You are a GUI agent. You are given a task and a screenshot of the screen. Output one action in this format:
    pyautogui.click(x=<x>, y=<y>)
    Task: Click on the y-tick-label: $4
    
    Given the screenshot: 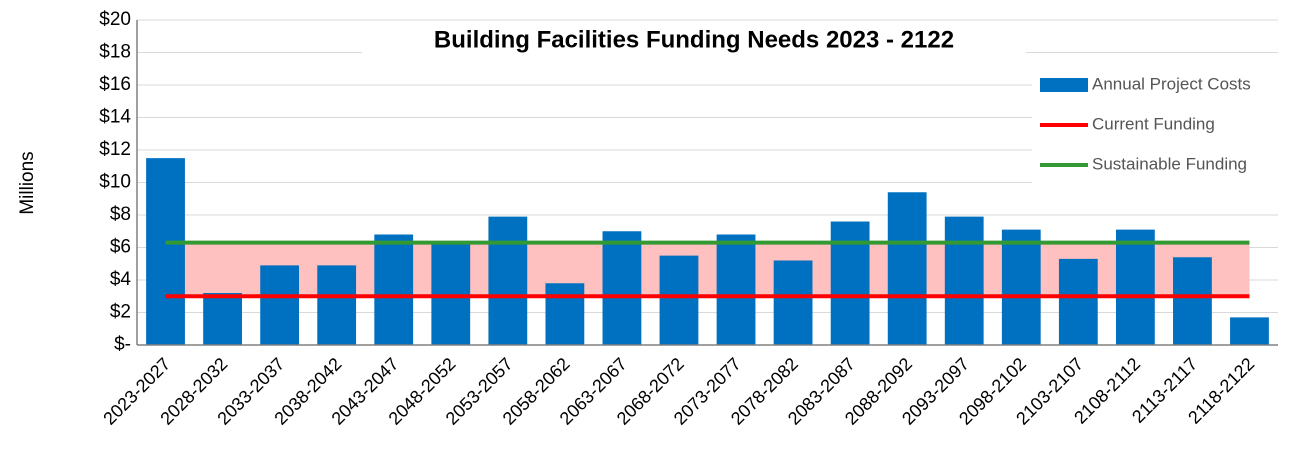 What is the action you would take?
    pyautogui.click(x=121, y=279)
    